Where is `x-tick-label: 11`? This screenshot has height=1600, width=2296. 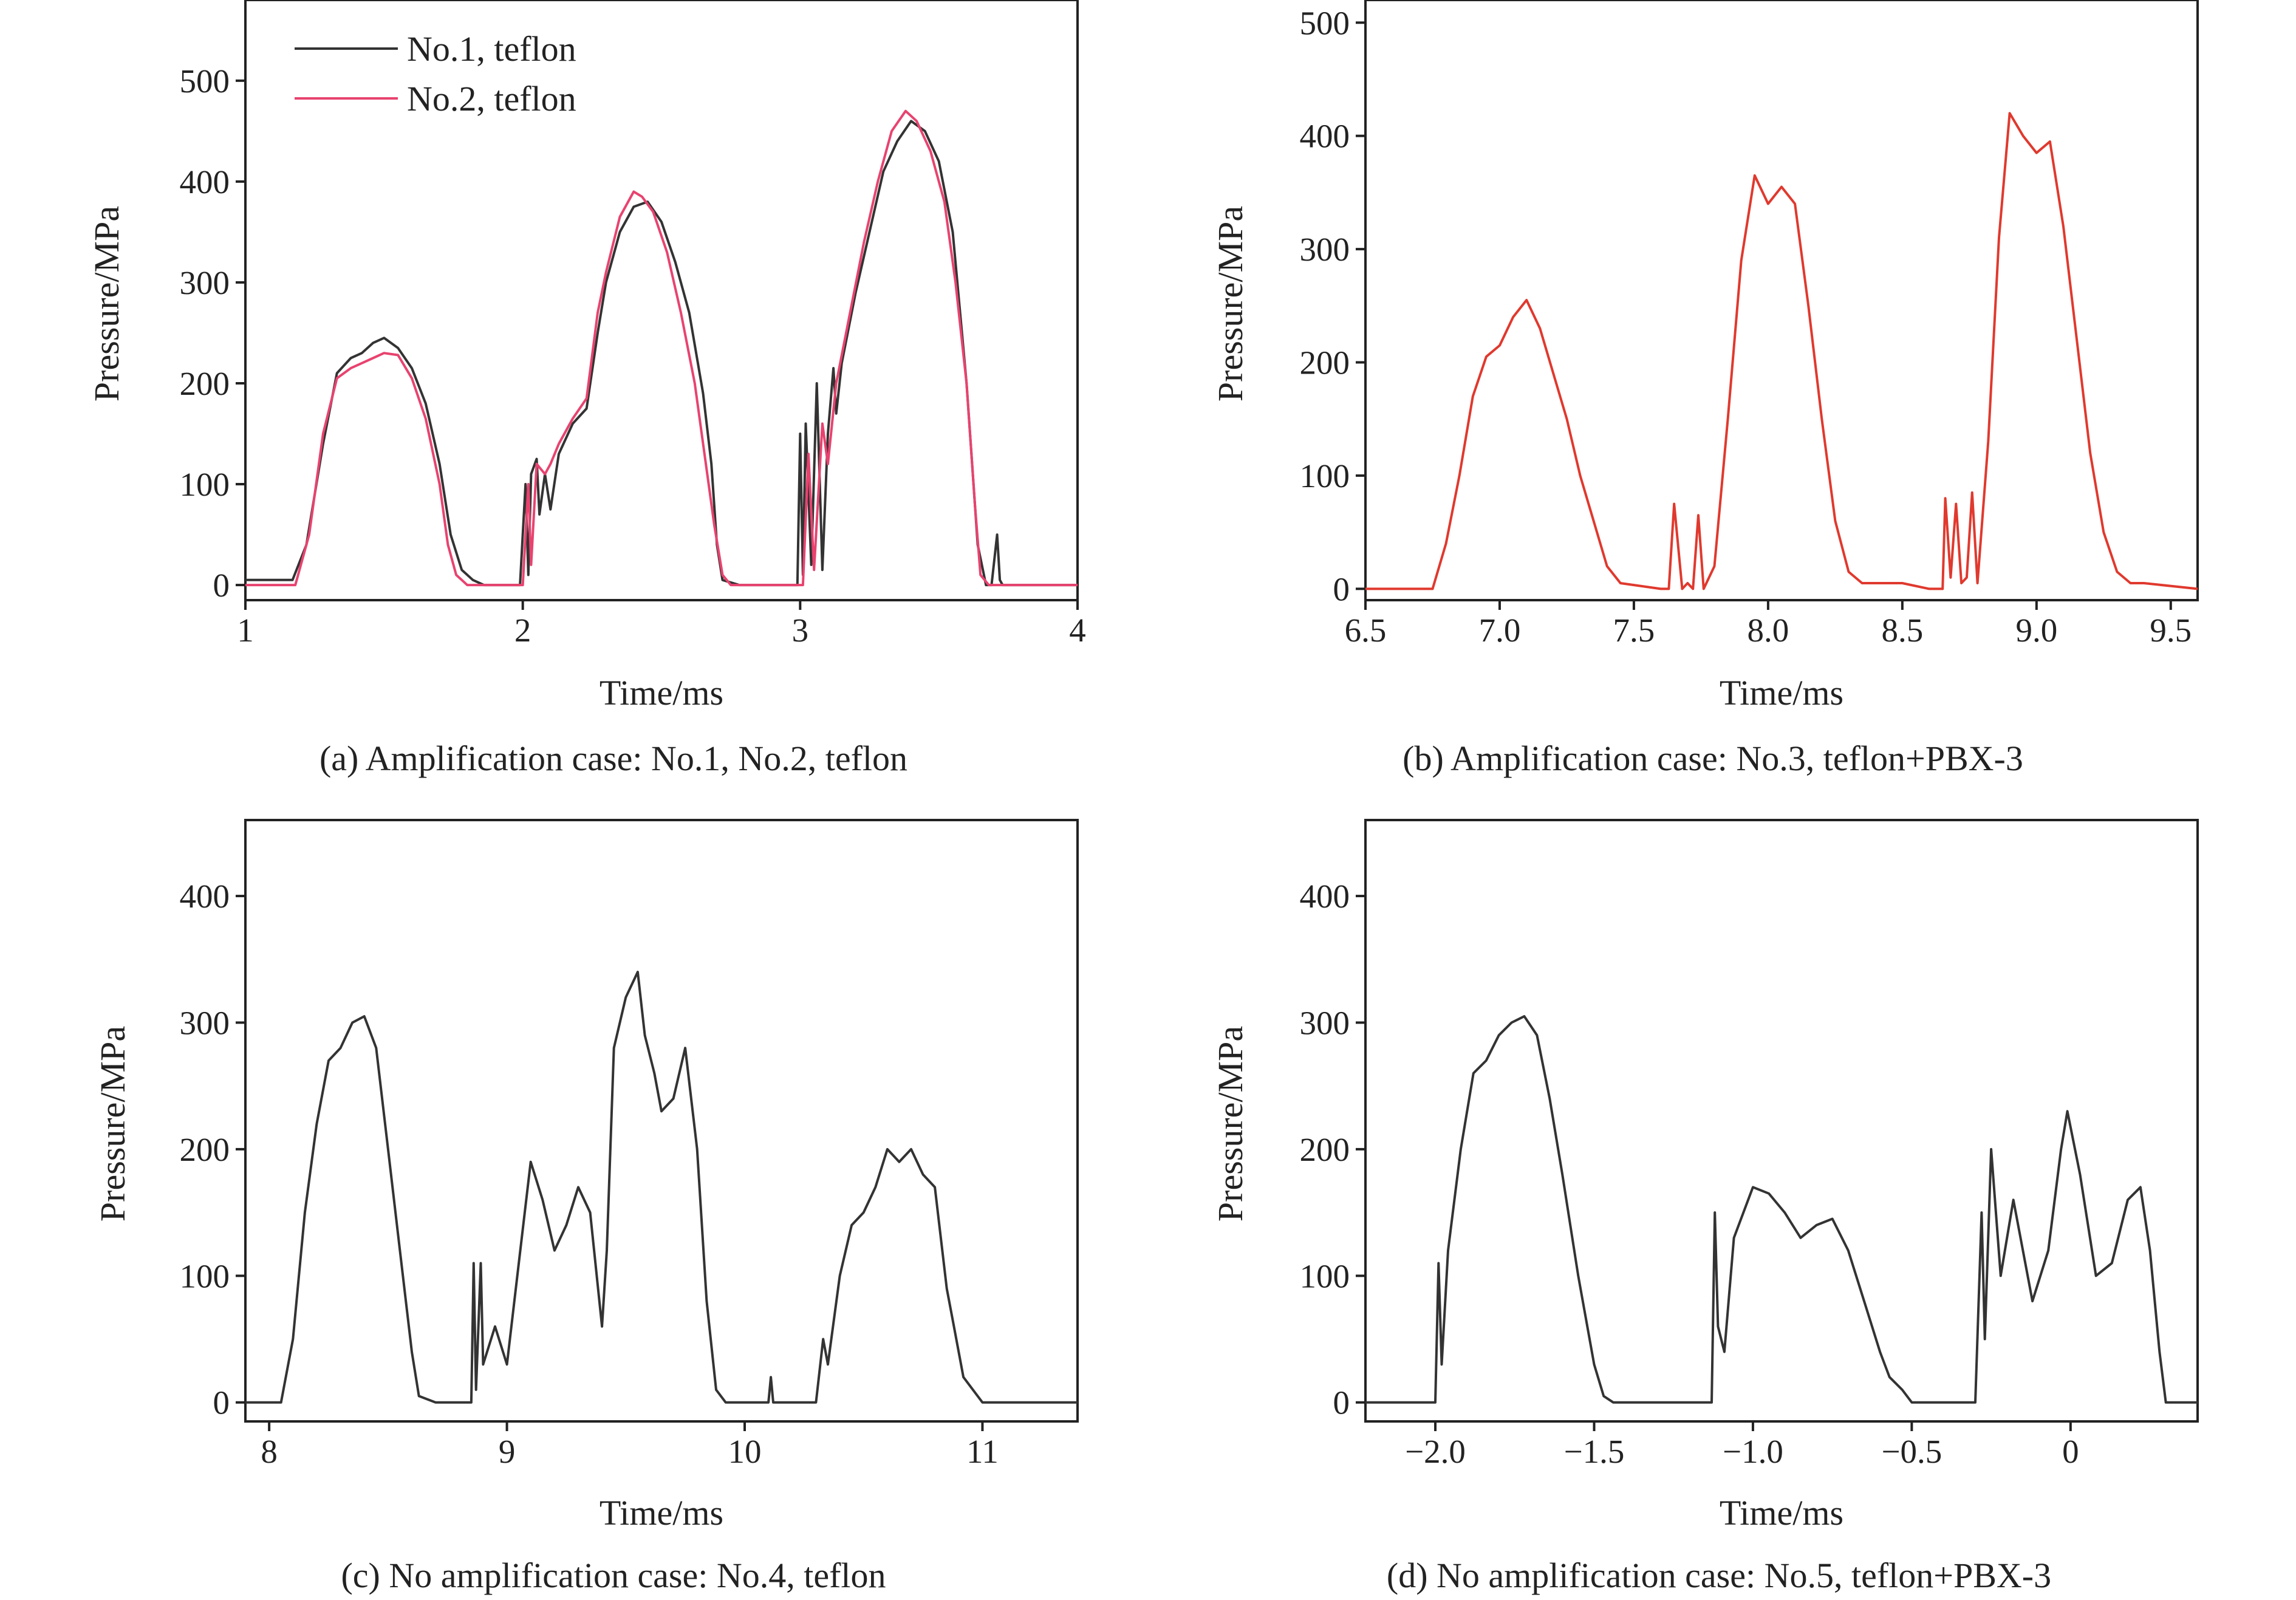
x-tick-label: 11 is located at coordinates (982, 1452).